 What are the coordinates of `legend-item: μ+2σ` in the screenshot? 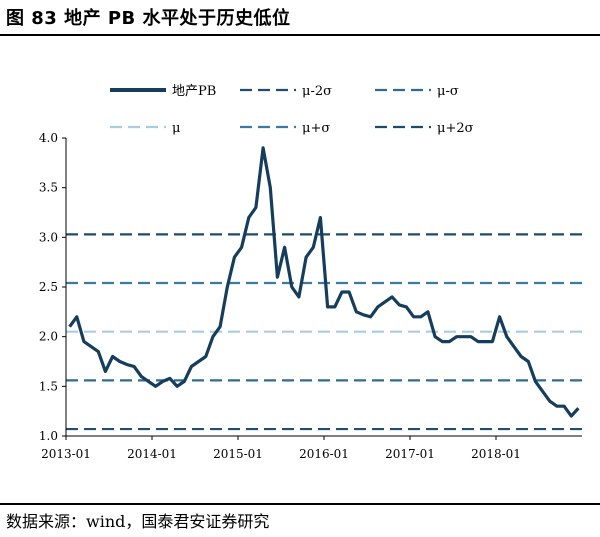 It's located at (424, 128).